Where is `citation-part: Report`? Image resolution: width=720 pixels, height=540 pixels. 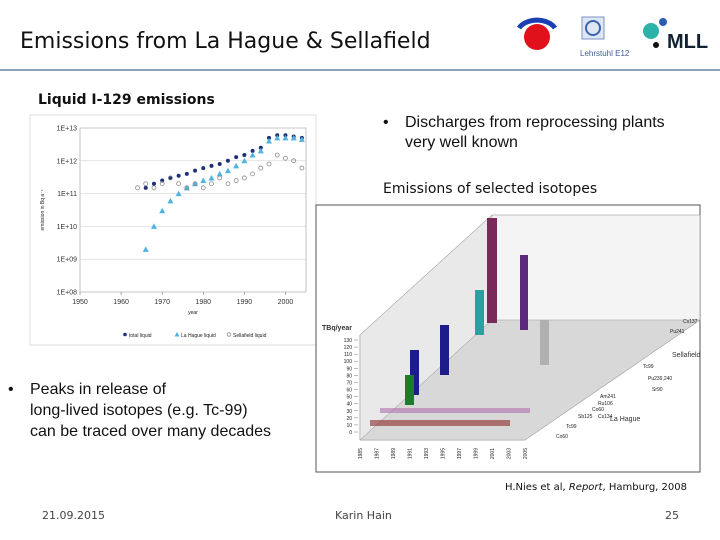
citation-part: Report is located at coordinates (586, 487).